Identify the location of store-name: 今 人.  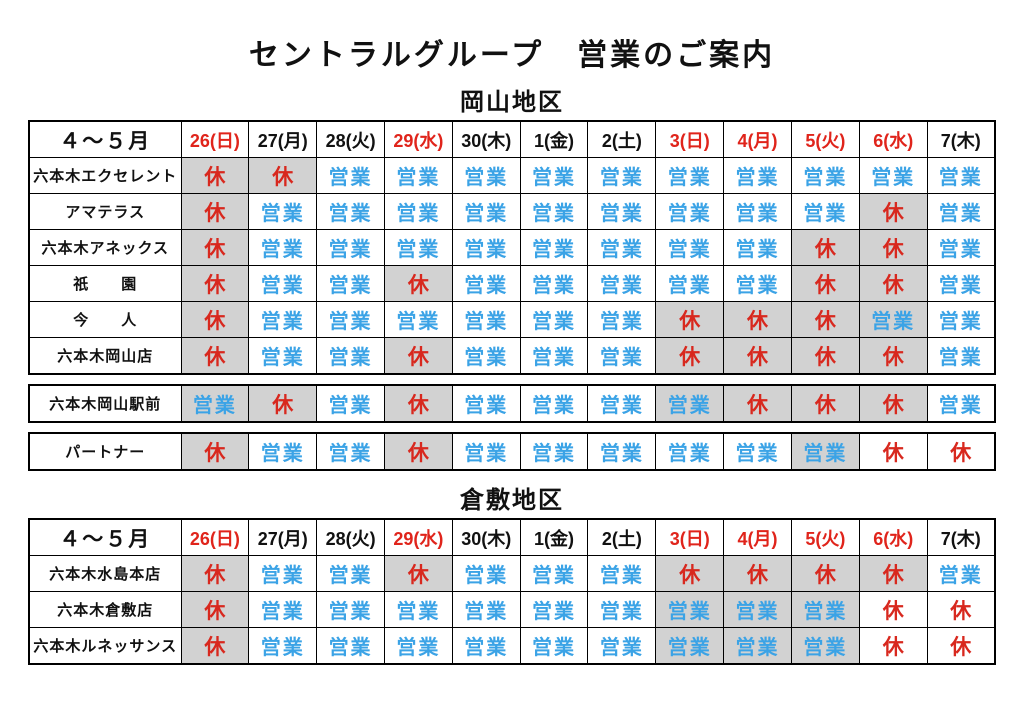
(105, 319).